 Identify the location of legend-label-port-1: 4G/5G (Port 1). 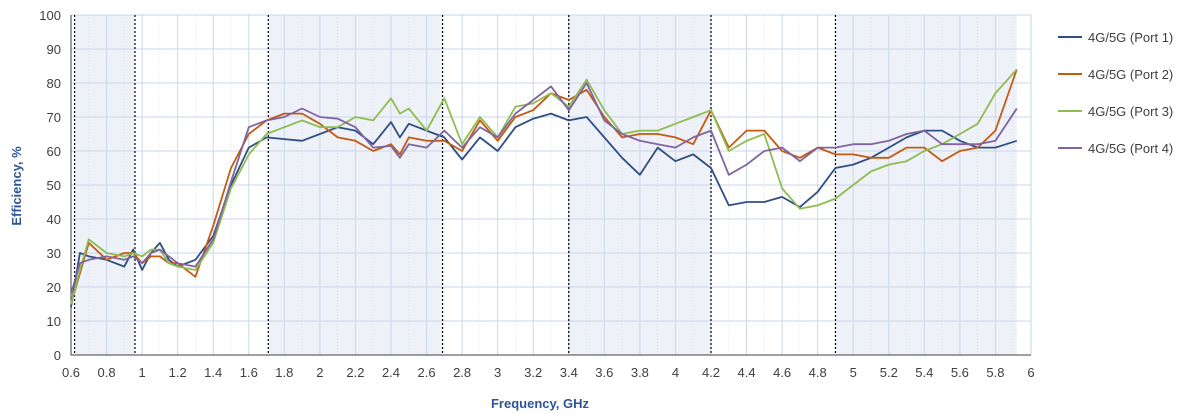
(1130, 37).